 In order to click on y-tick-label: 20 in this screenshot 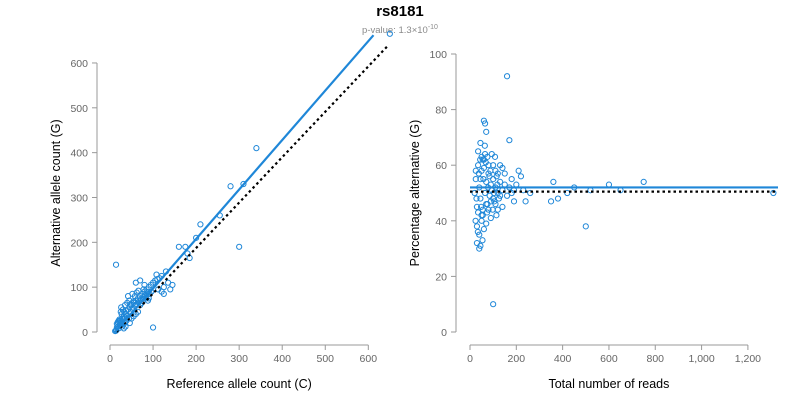, I will do `click(441, 277)`.